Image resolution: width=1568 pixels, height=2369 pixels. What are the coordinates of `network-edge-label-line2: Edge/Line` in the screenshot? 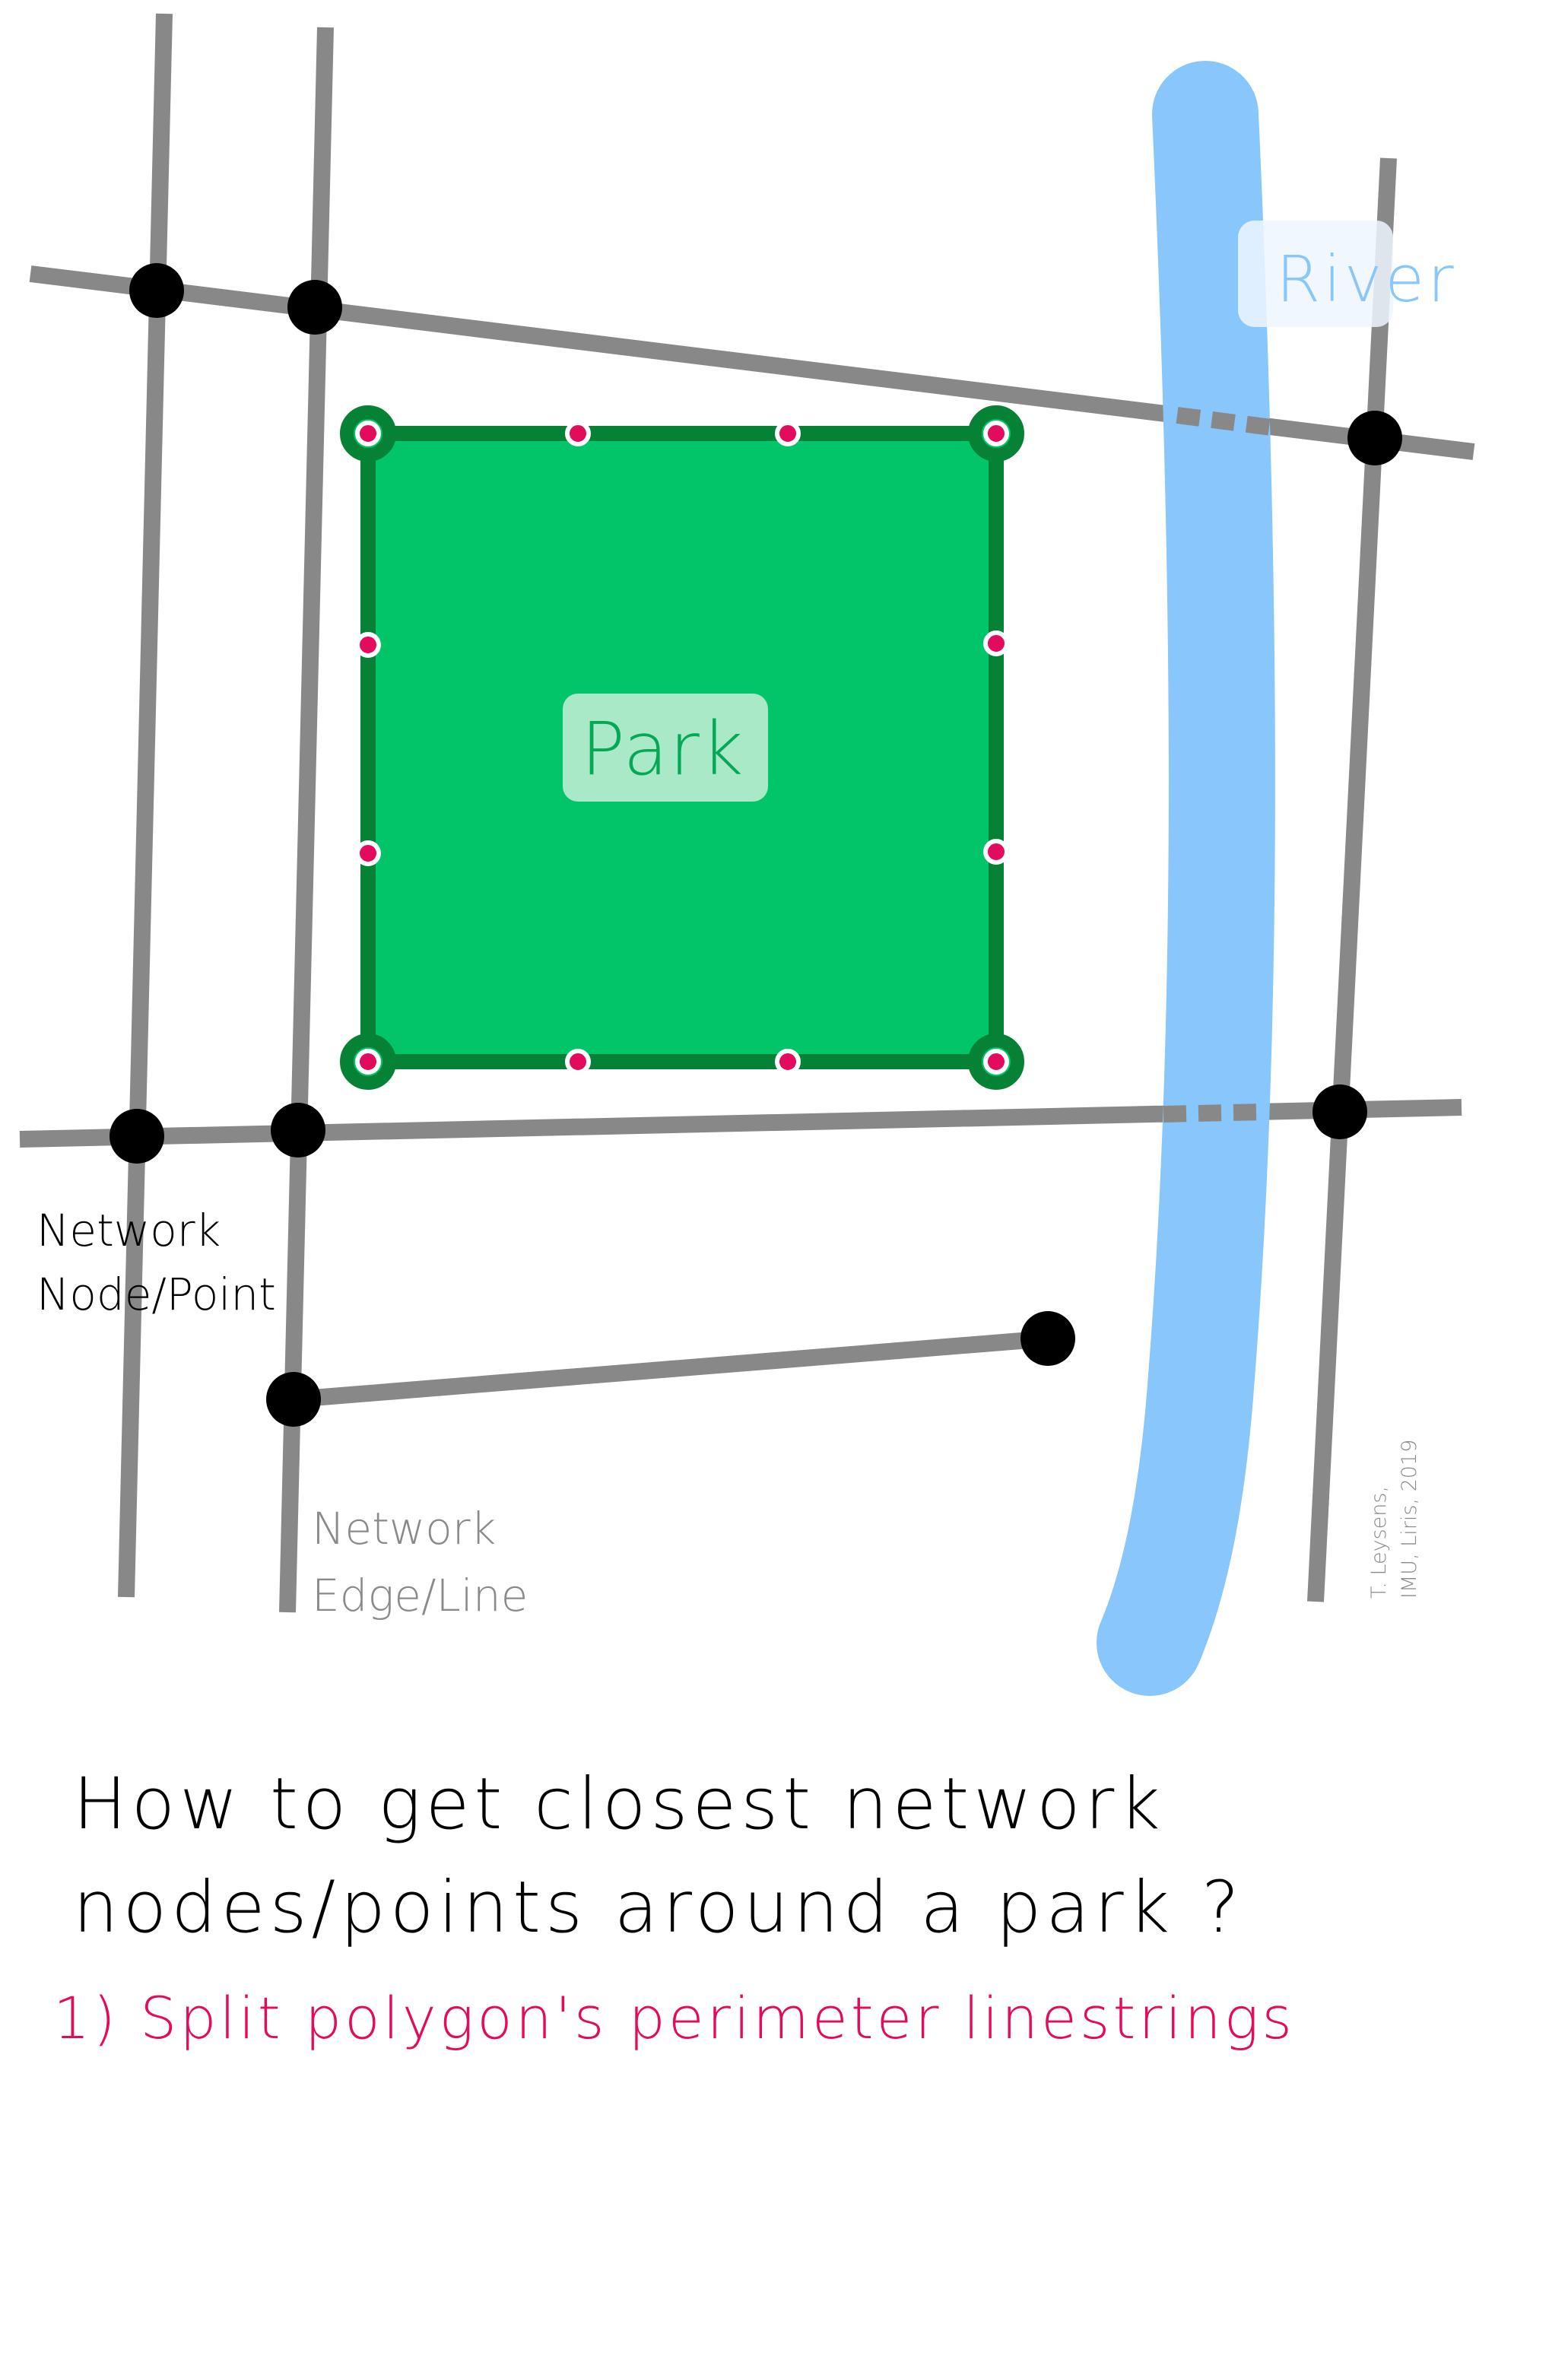 It's located at (420, 1596).